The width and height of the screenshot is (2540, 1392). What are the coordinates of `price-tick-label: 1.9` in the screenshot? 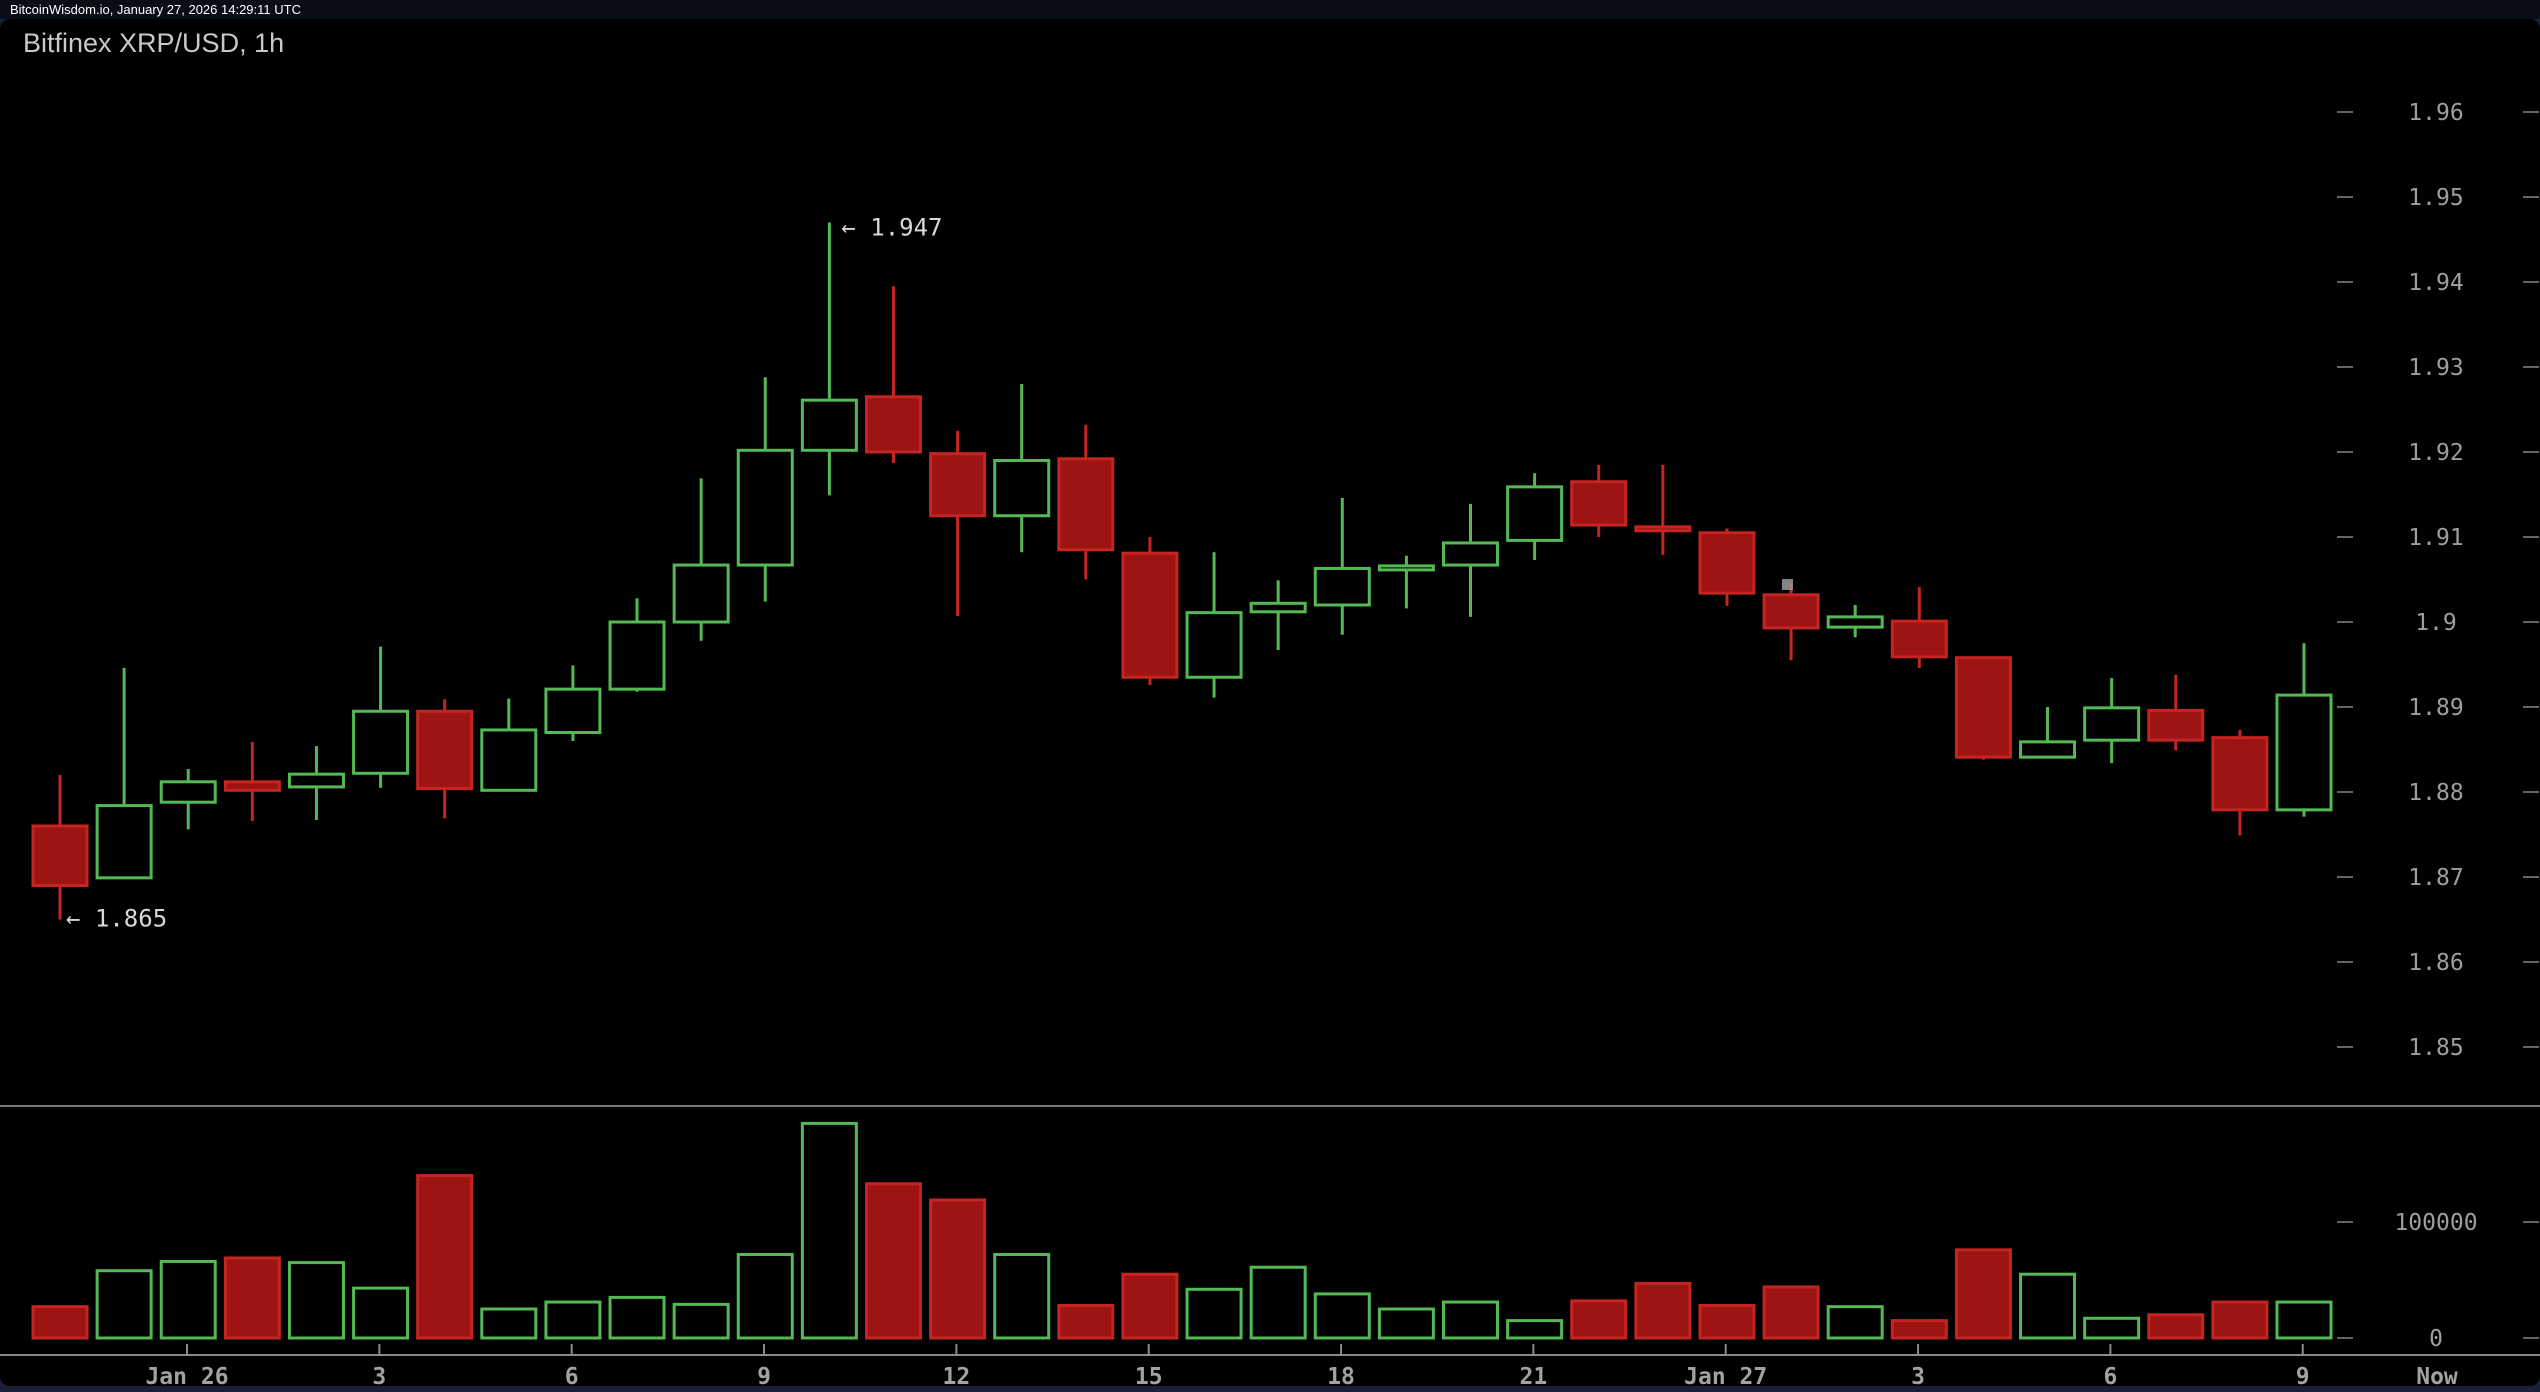 It's located at (2436, 623).